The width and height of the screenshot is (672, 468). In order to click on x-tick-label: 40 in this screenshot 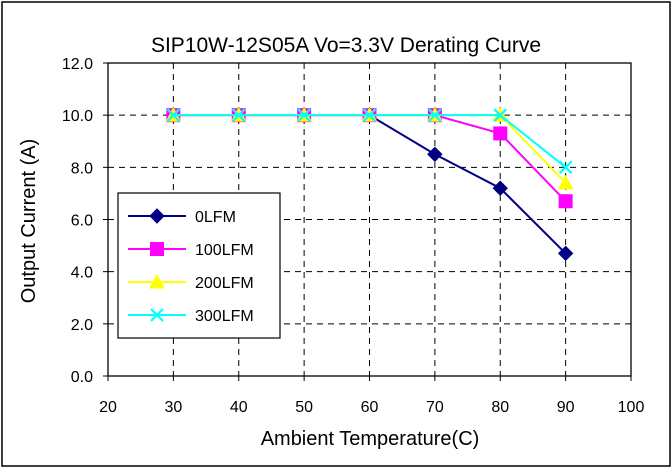, I will do `click(239, 407)`.